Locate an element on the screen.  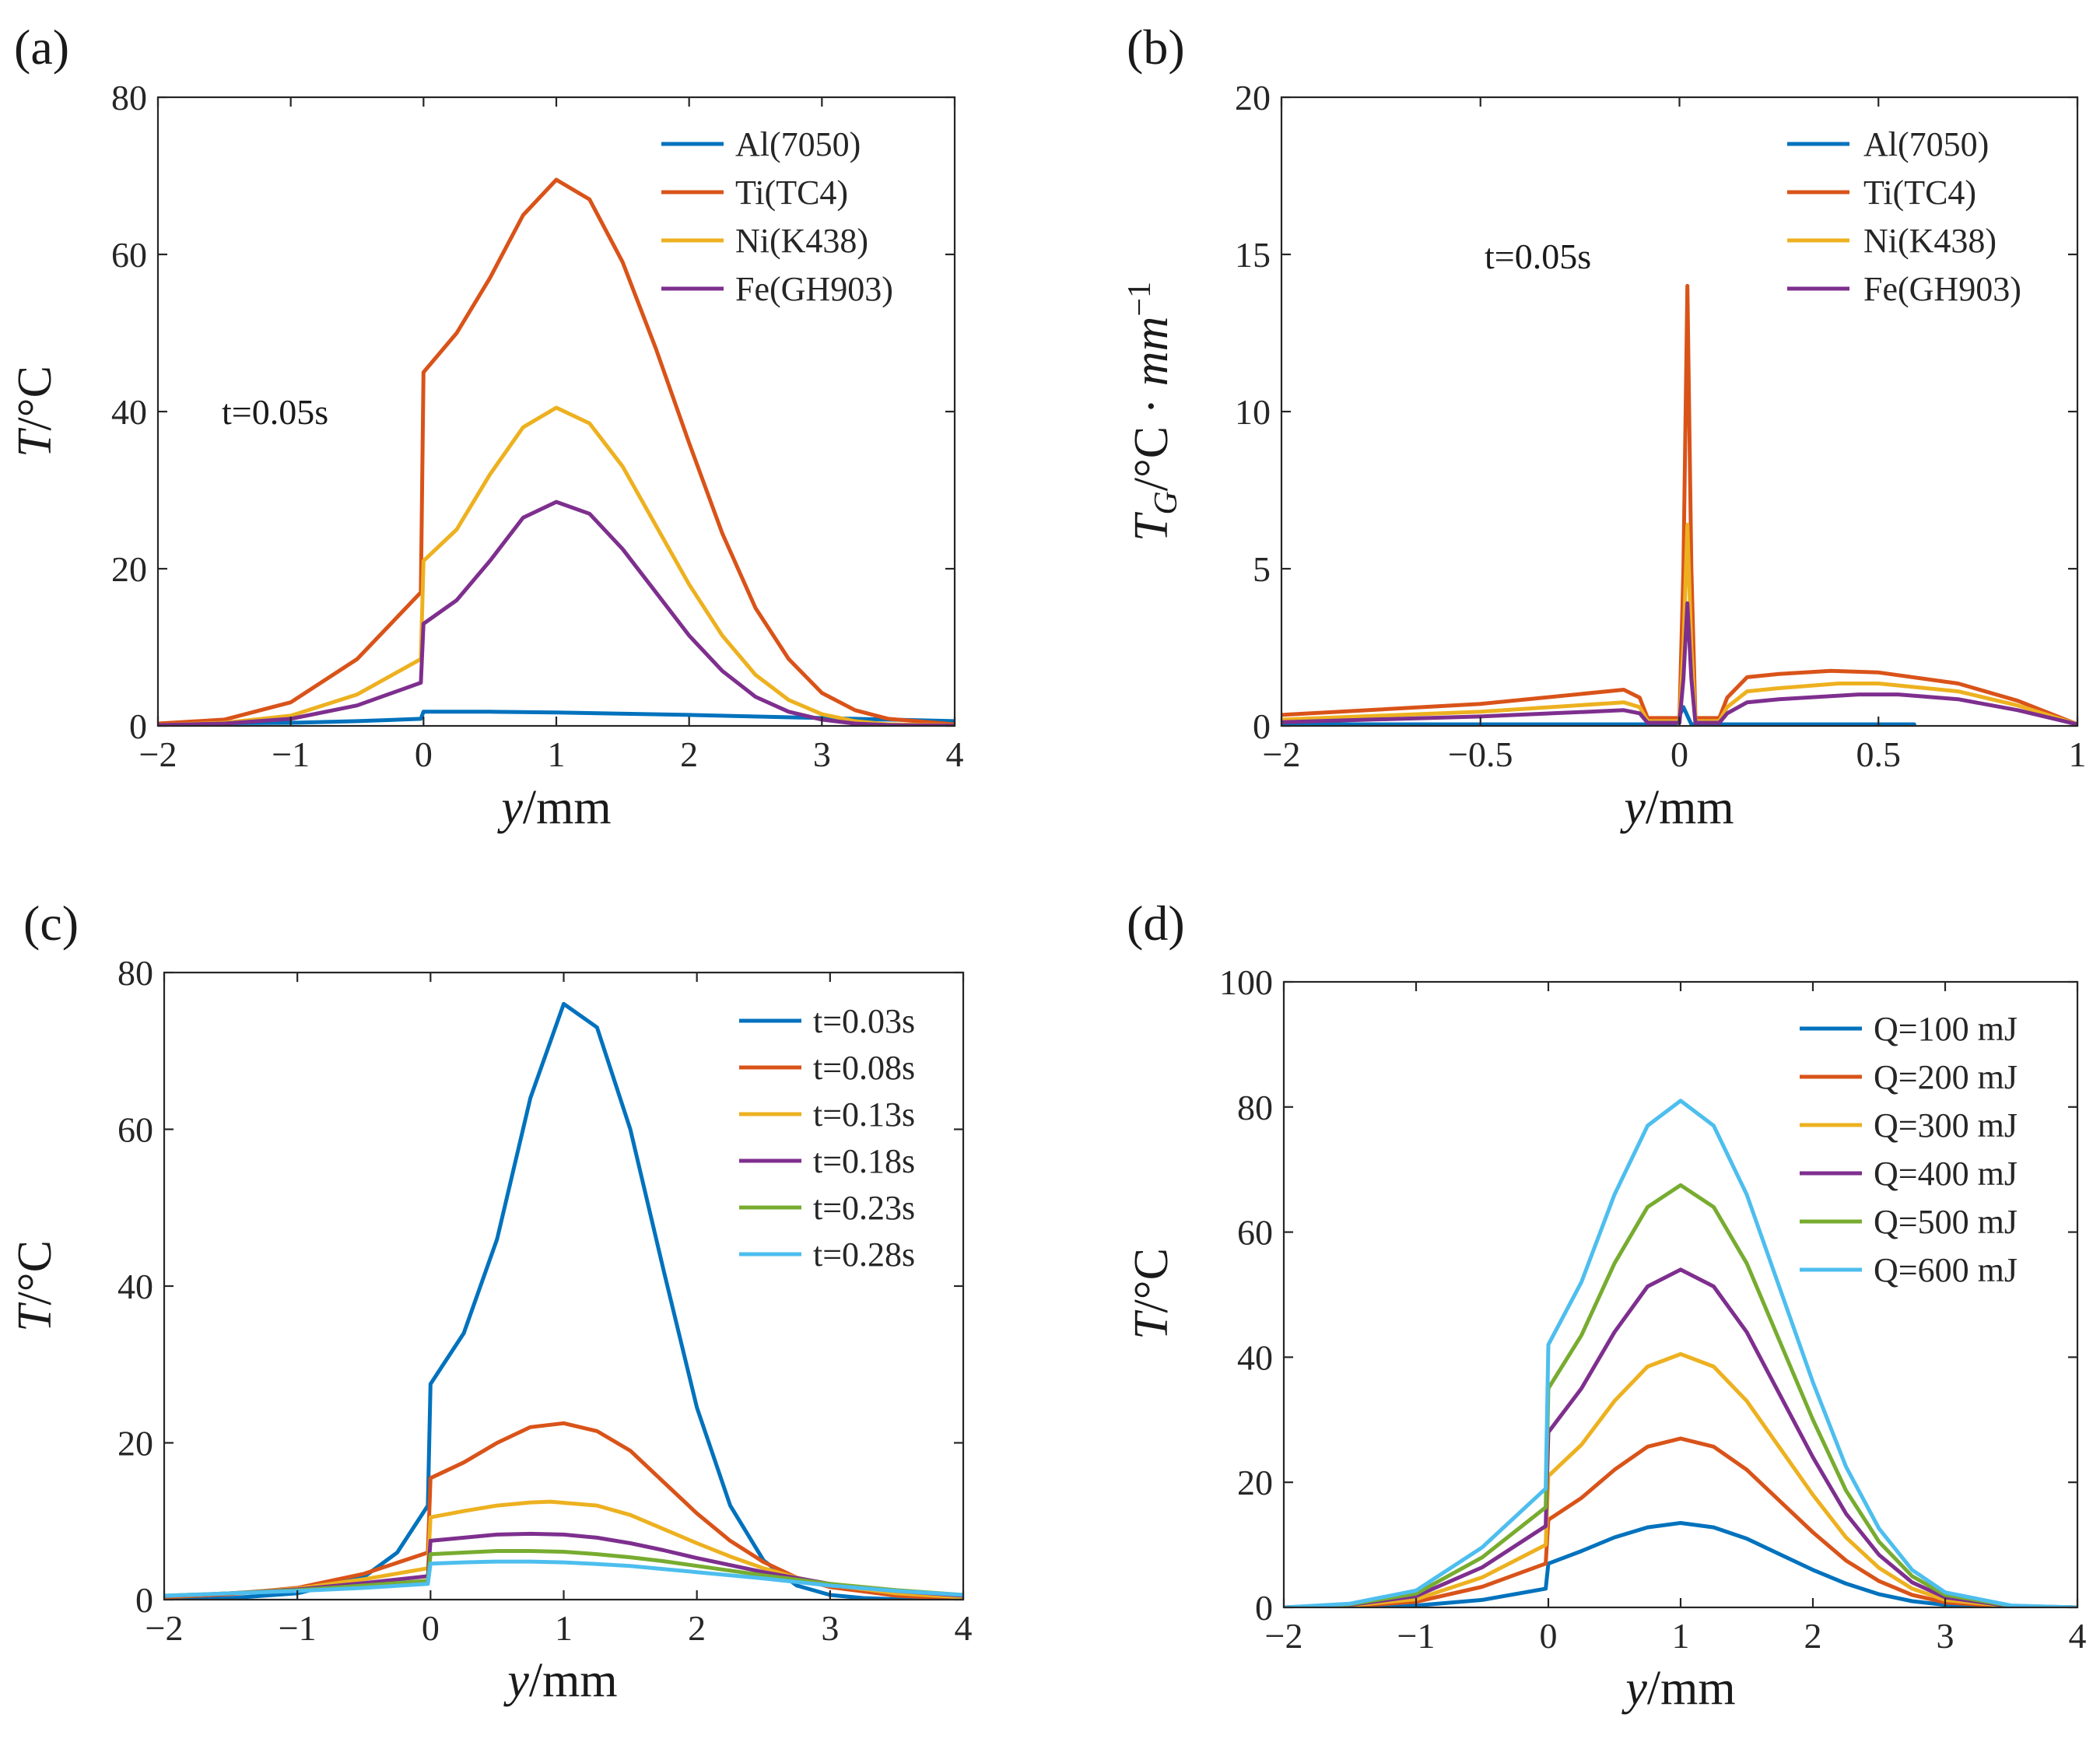
legend-label: t=0.23s is located at coordinates (864, 1208).